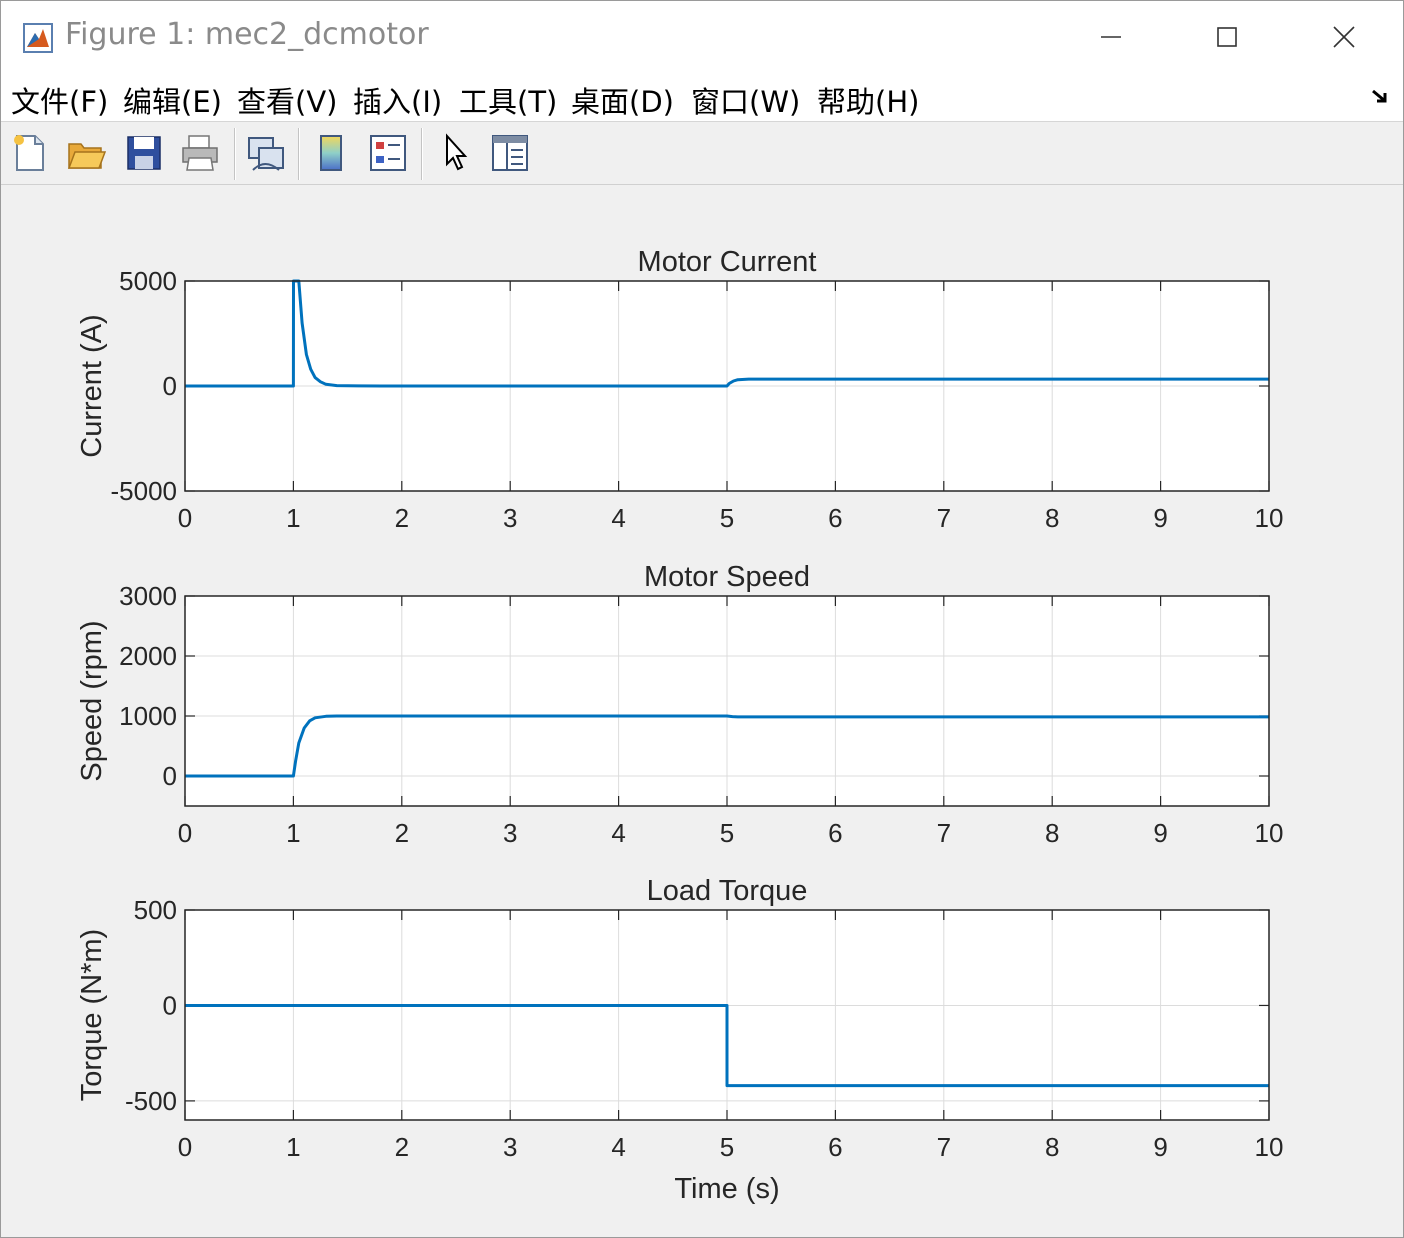  What do you see at coordinates (332, 153) in the screenshot?
I see `colorbar-icon` at bounding box center [332, 153].